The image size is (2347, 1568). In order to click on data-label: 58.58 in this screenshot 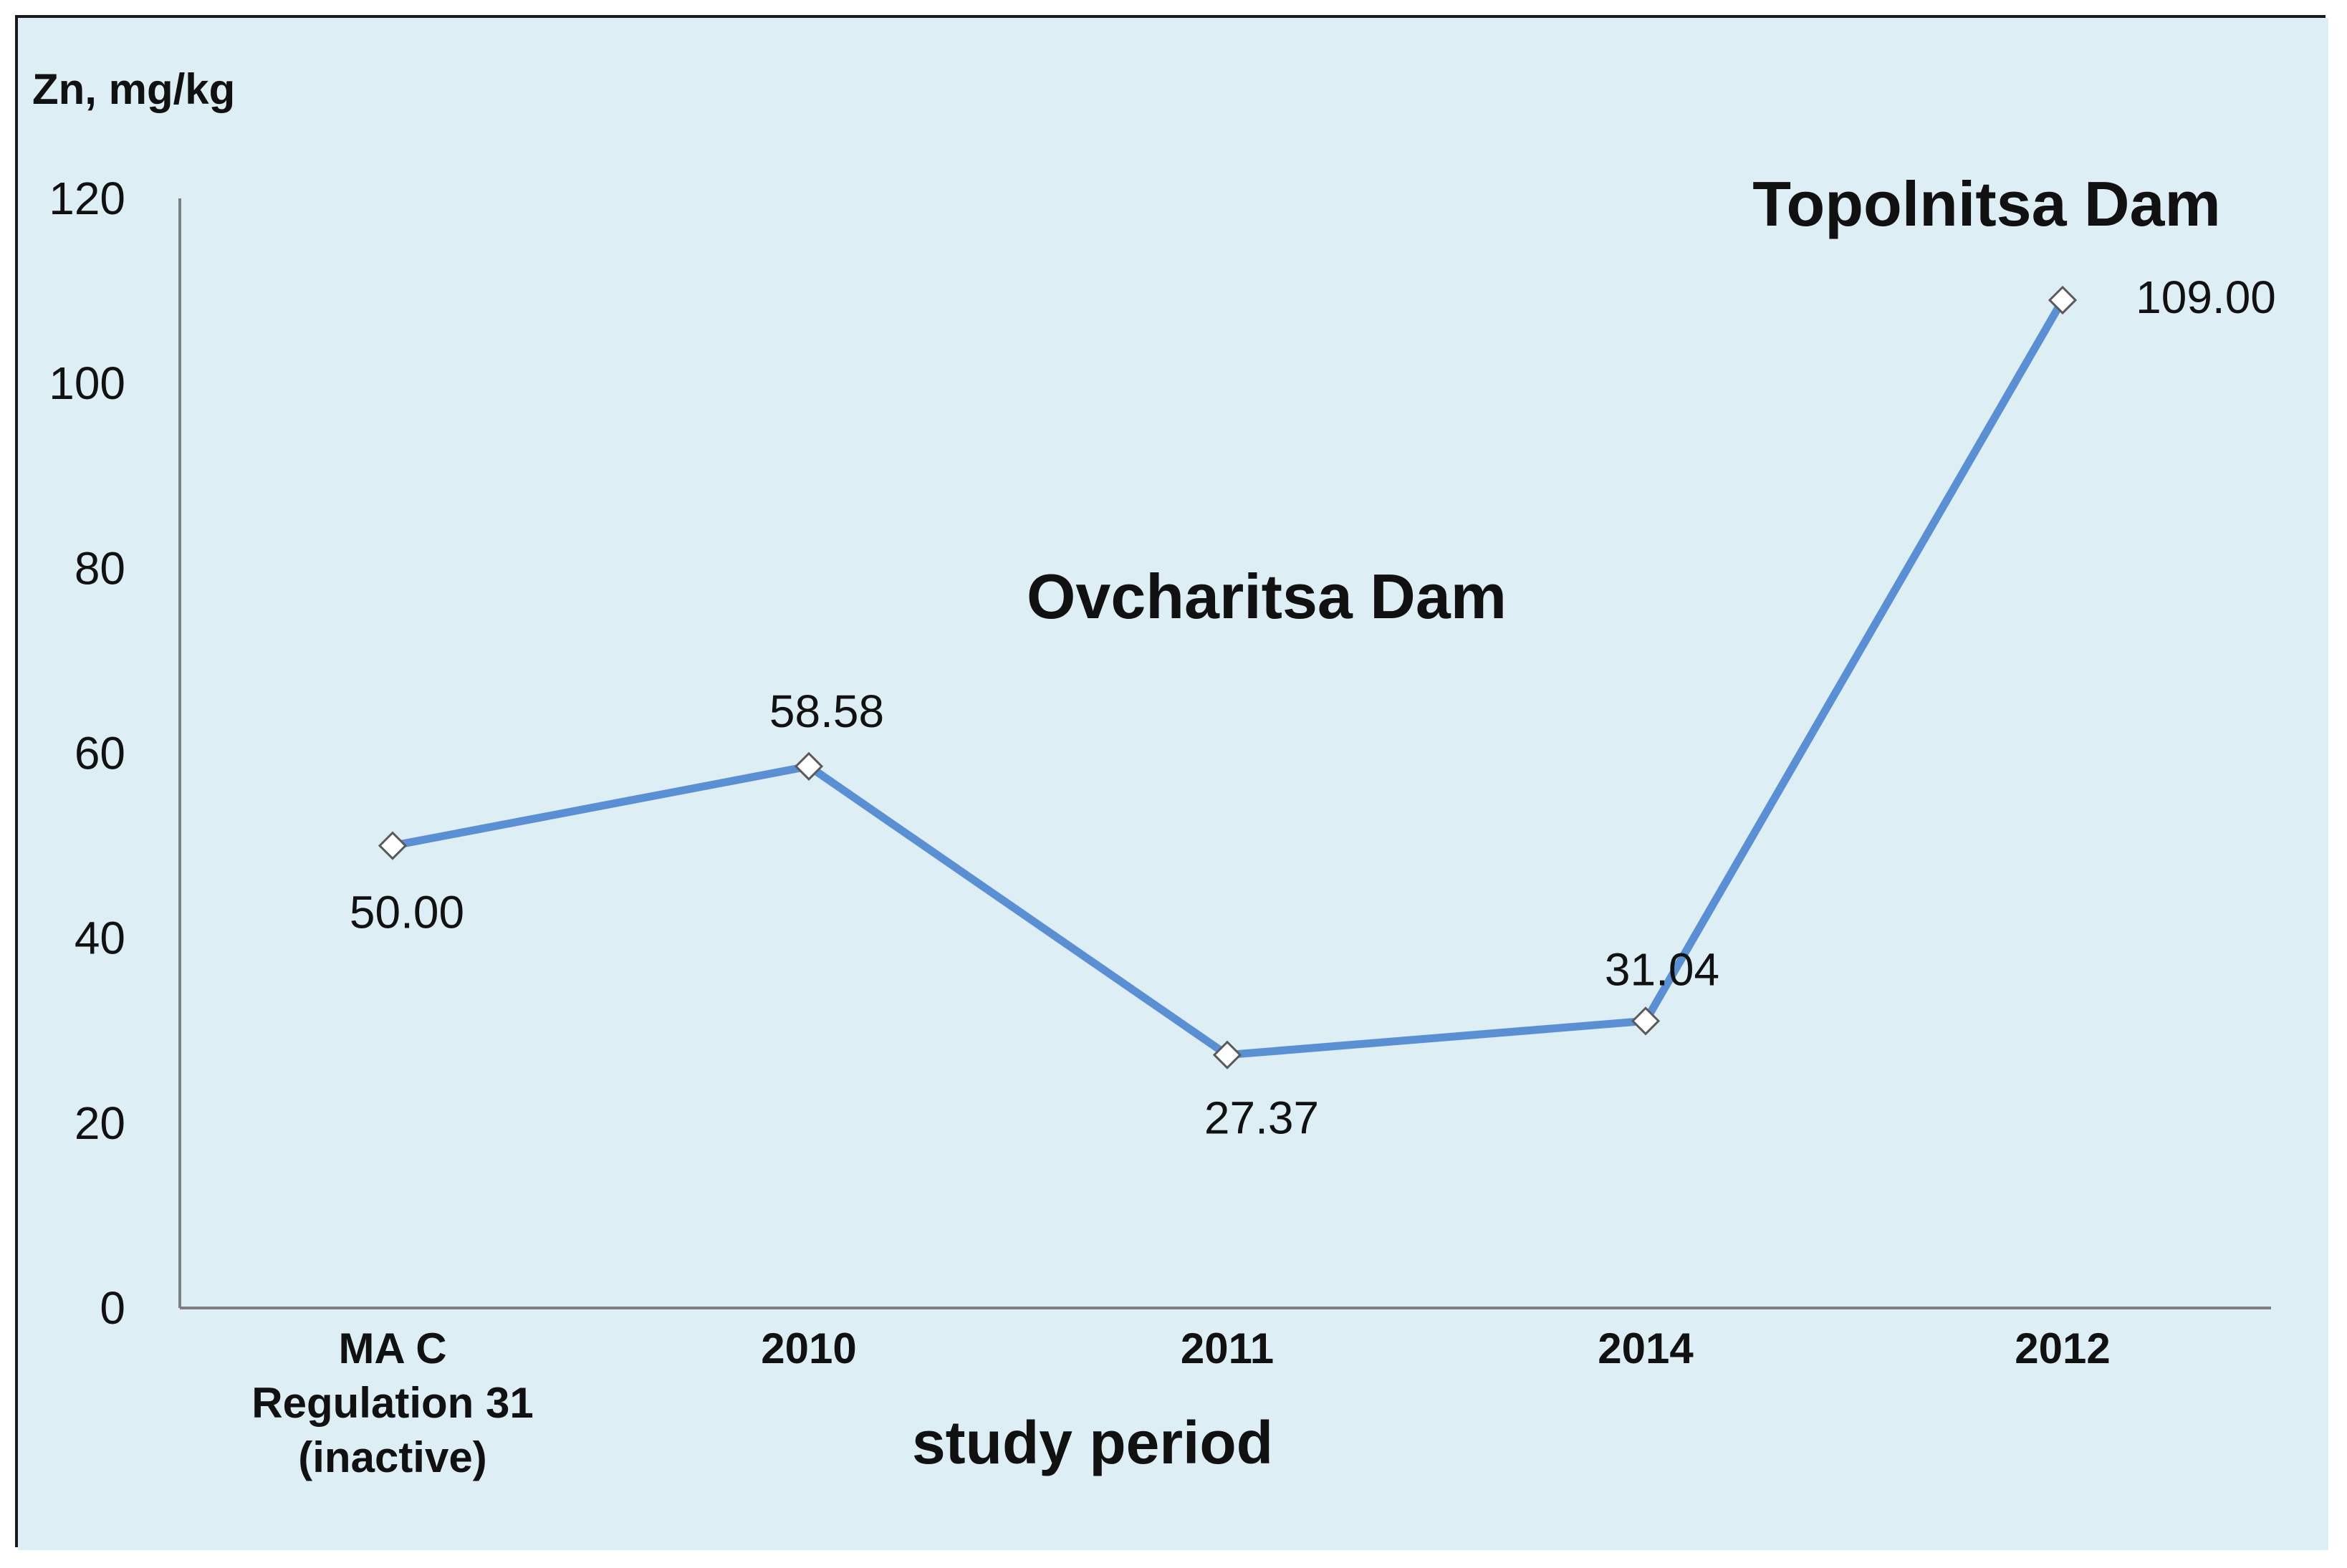, I will do `click(826, 712)`.